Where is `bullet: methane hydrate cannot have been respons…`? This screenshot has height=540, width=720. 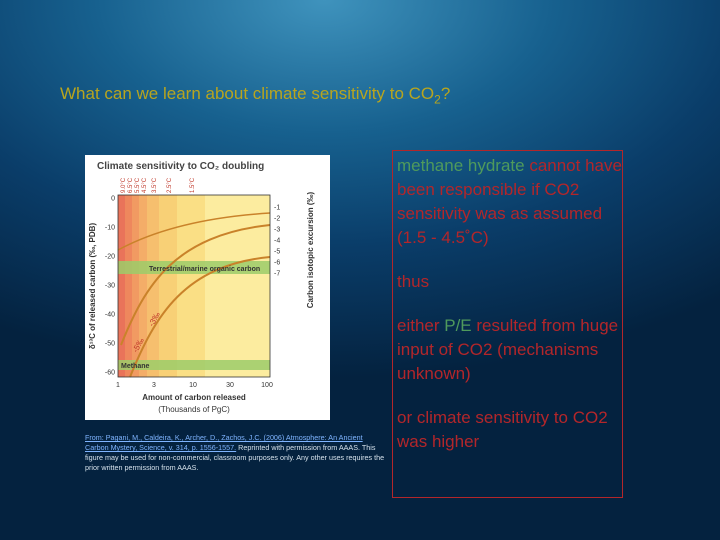 bullet: methane hydrate cannot have been respons… is located at coordinates (509, 202).